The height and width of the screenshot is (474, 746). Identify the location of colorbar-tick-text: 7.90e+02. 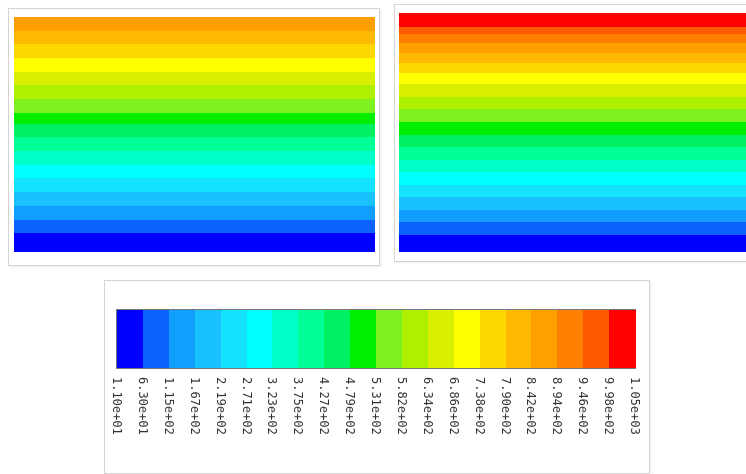
(505, 406).